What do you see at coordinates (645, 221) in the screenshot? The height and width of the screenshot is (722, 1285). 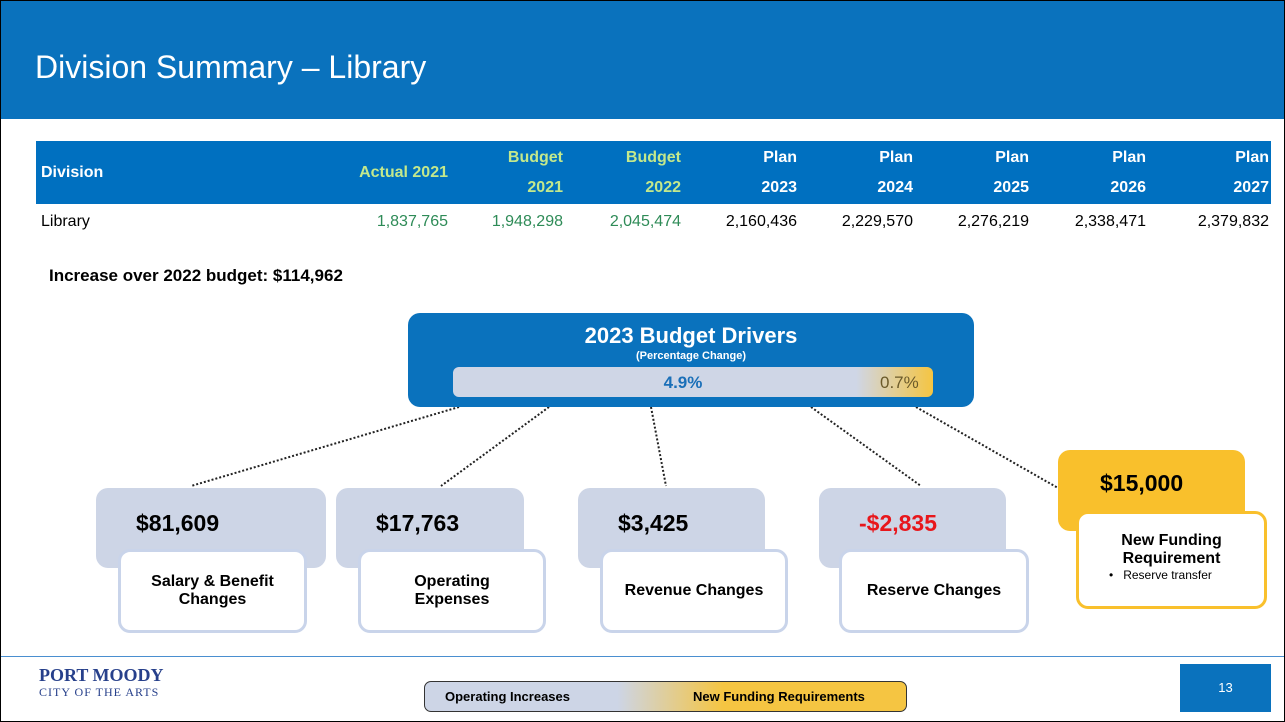 I see `cell: 2,045,474` at bounding box center [645, 221].